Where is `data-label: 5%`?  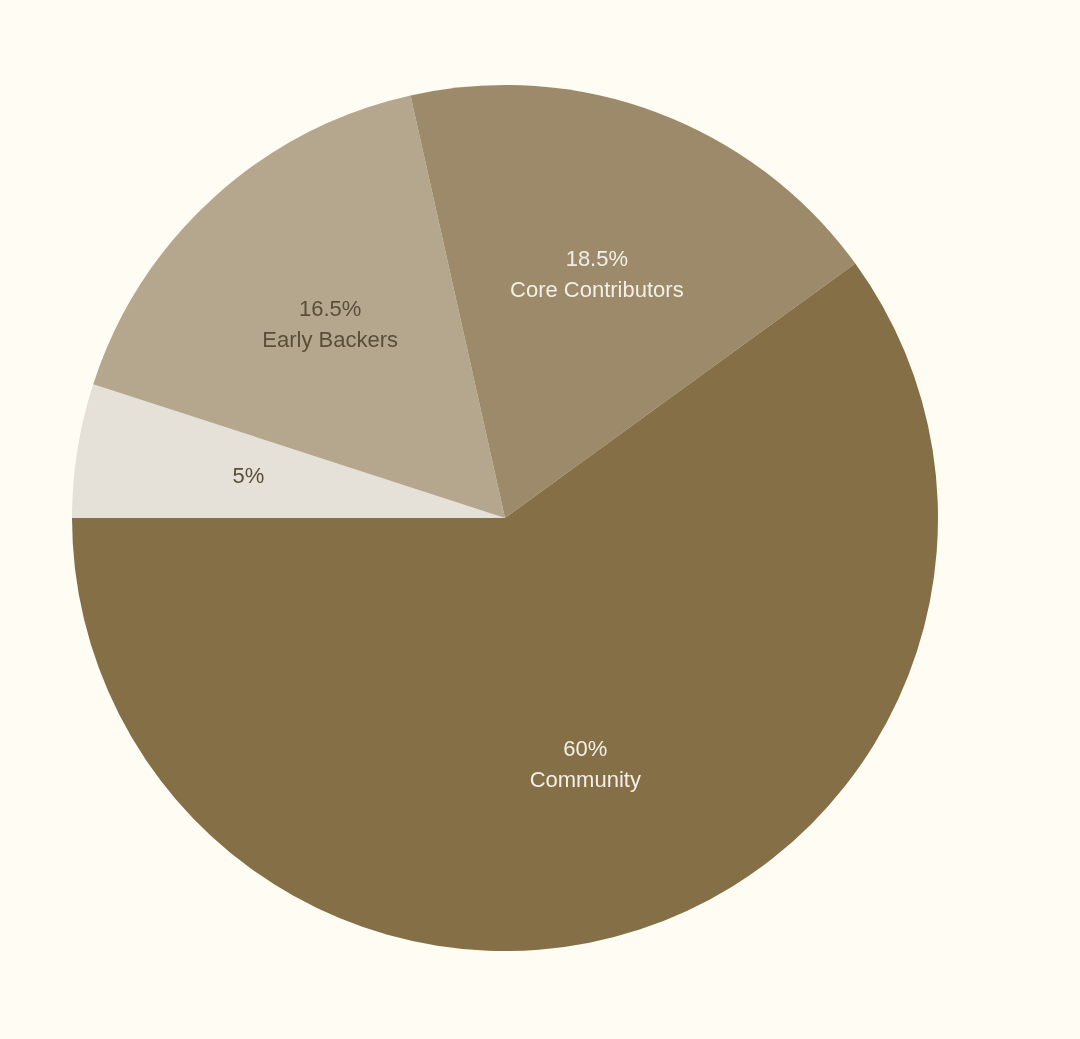
data-label: 5% is located at coordinates (248, 476).